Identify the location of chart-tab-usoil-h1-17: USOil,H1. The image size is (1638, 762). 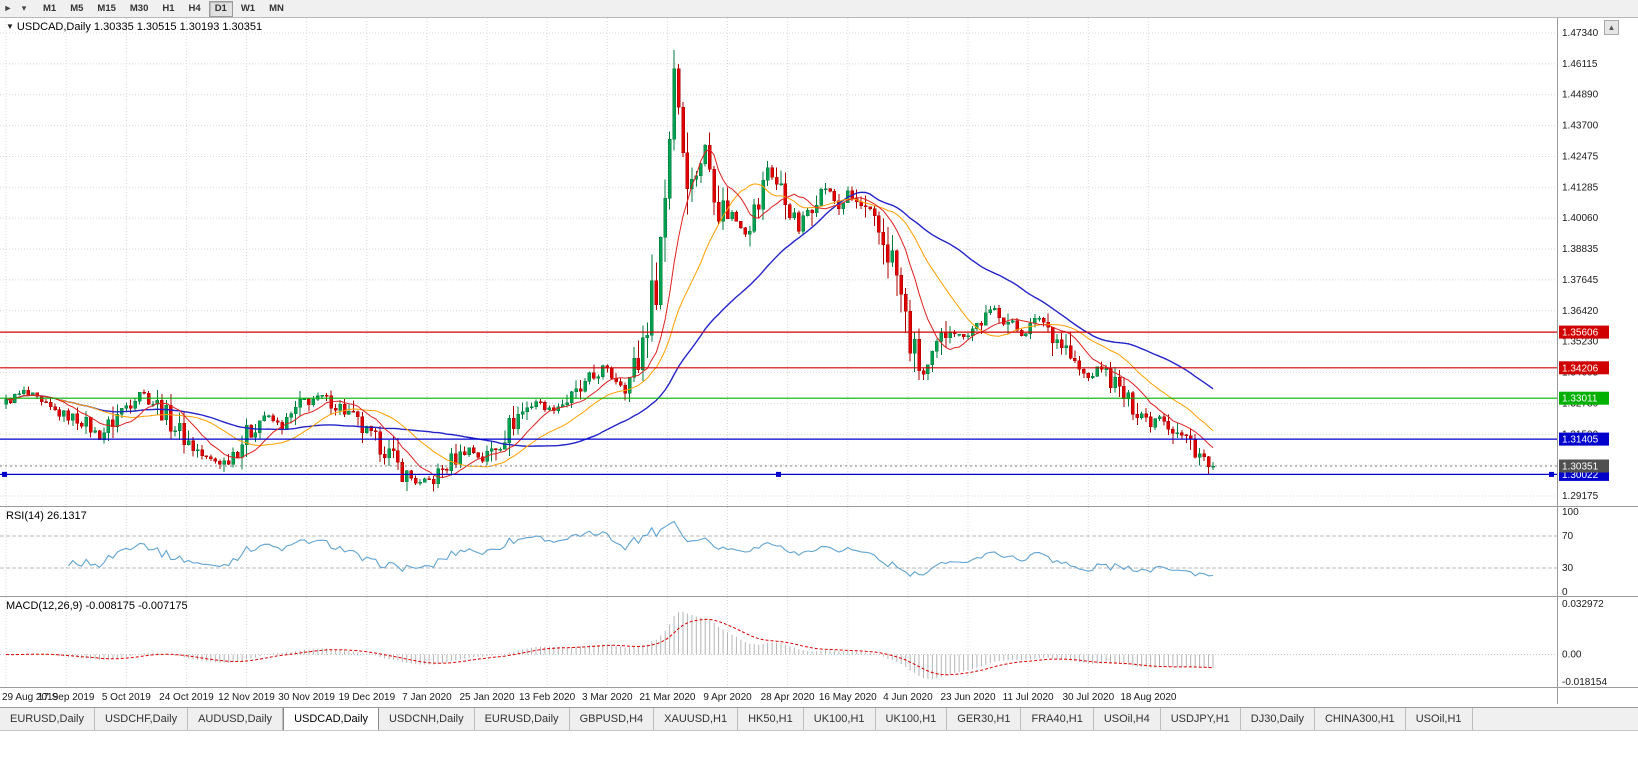
(1439, 719).